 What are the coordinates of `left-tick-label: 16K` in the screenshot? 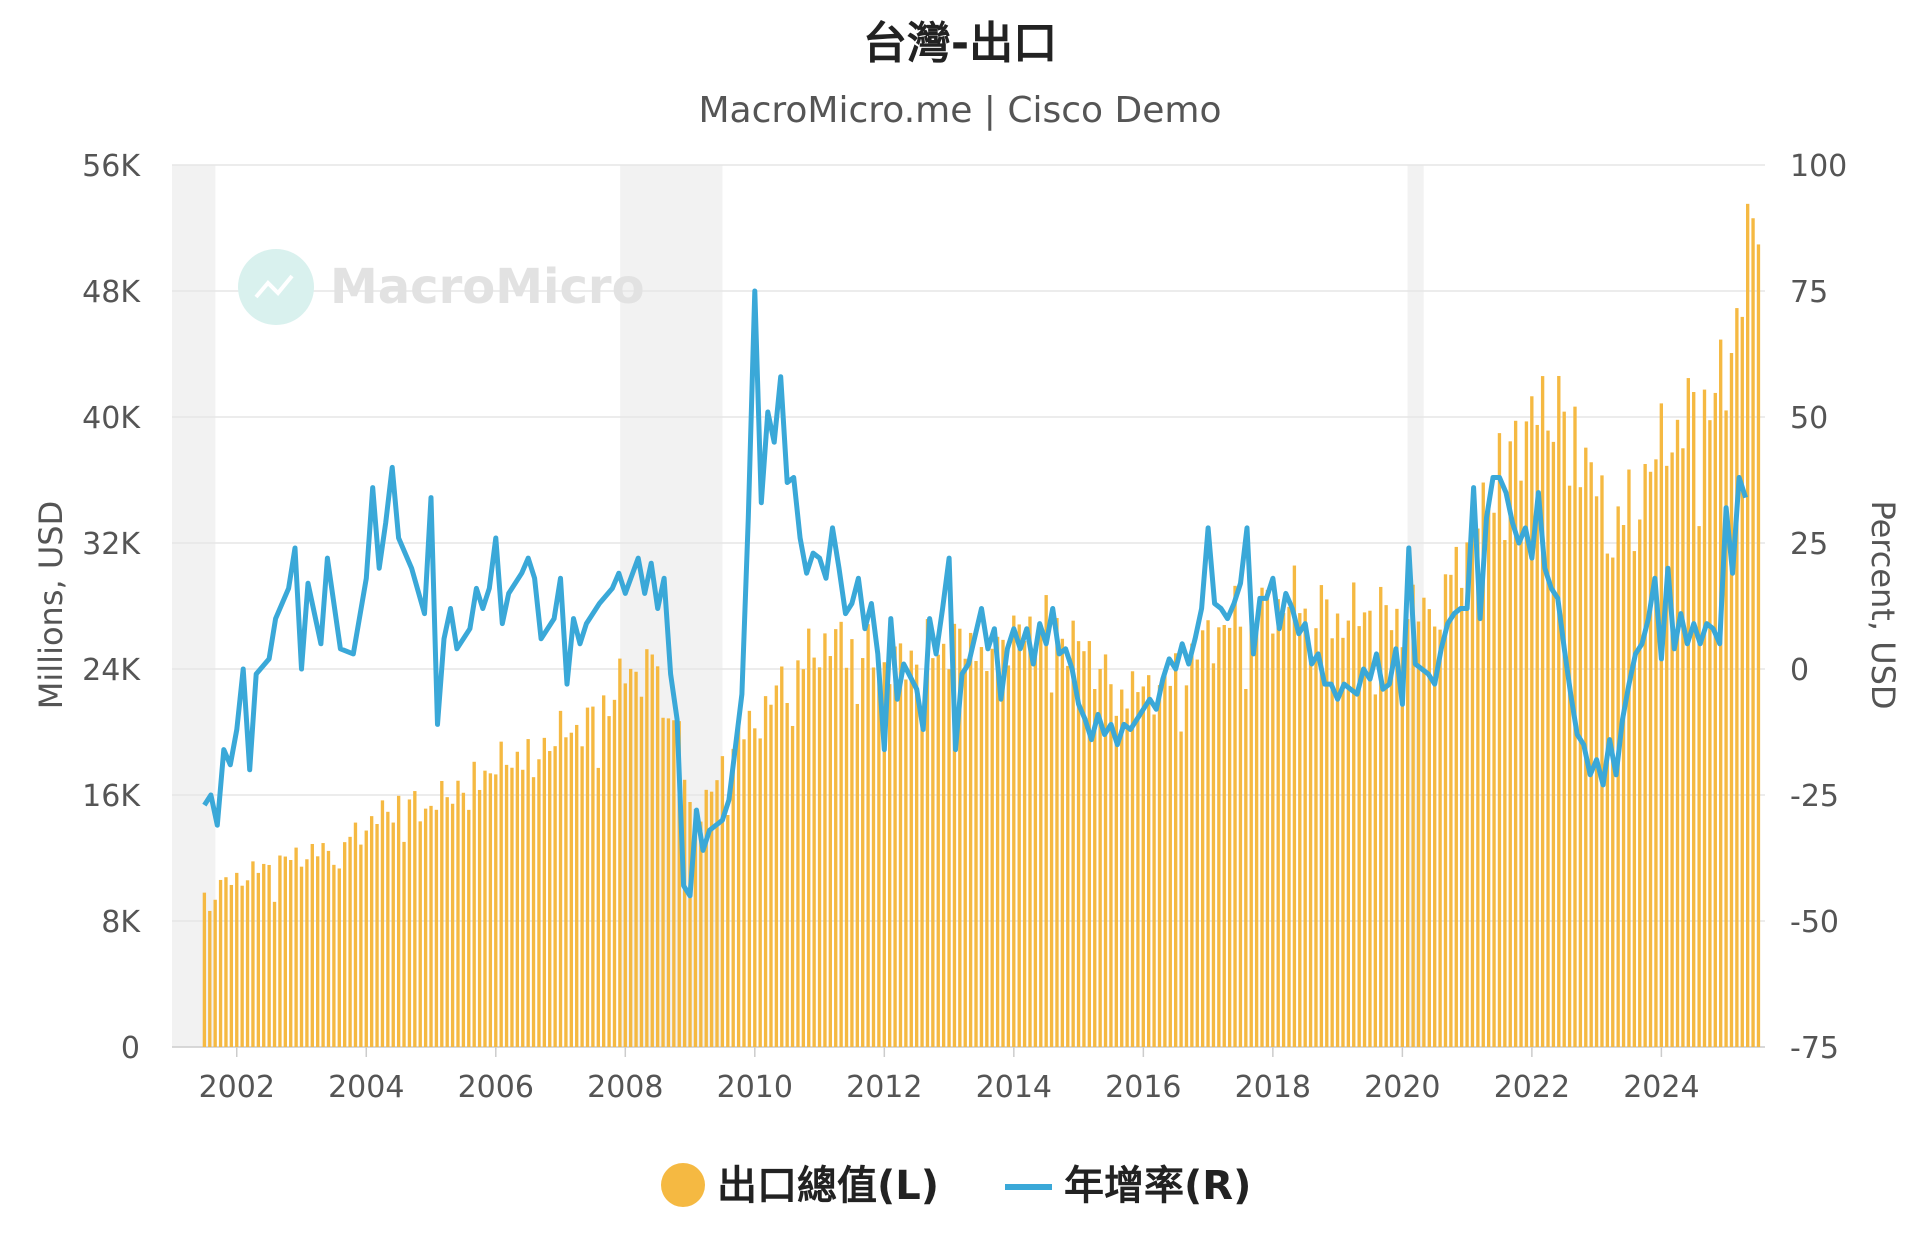 It's located at (111, 796).